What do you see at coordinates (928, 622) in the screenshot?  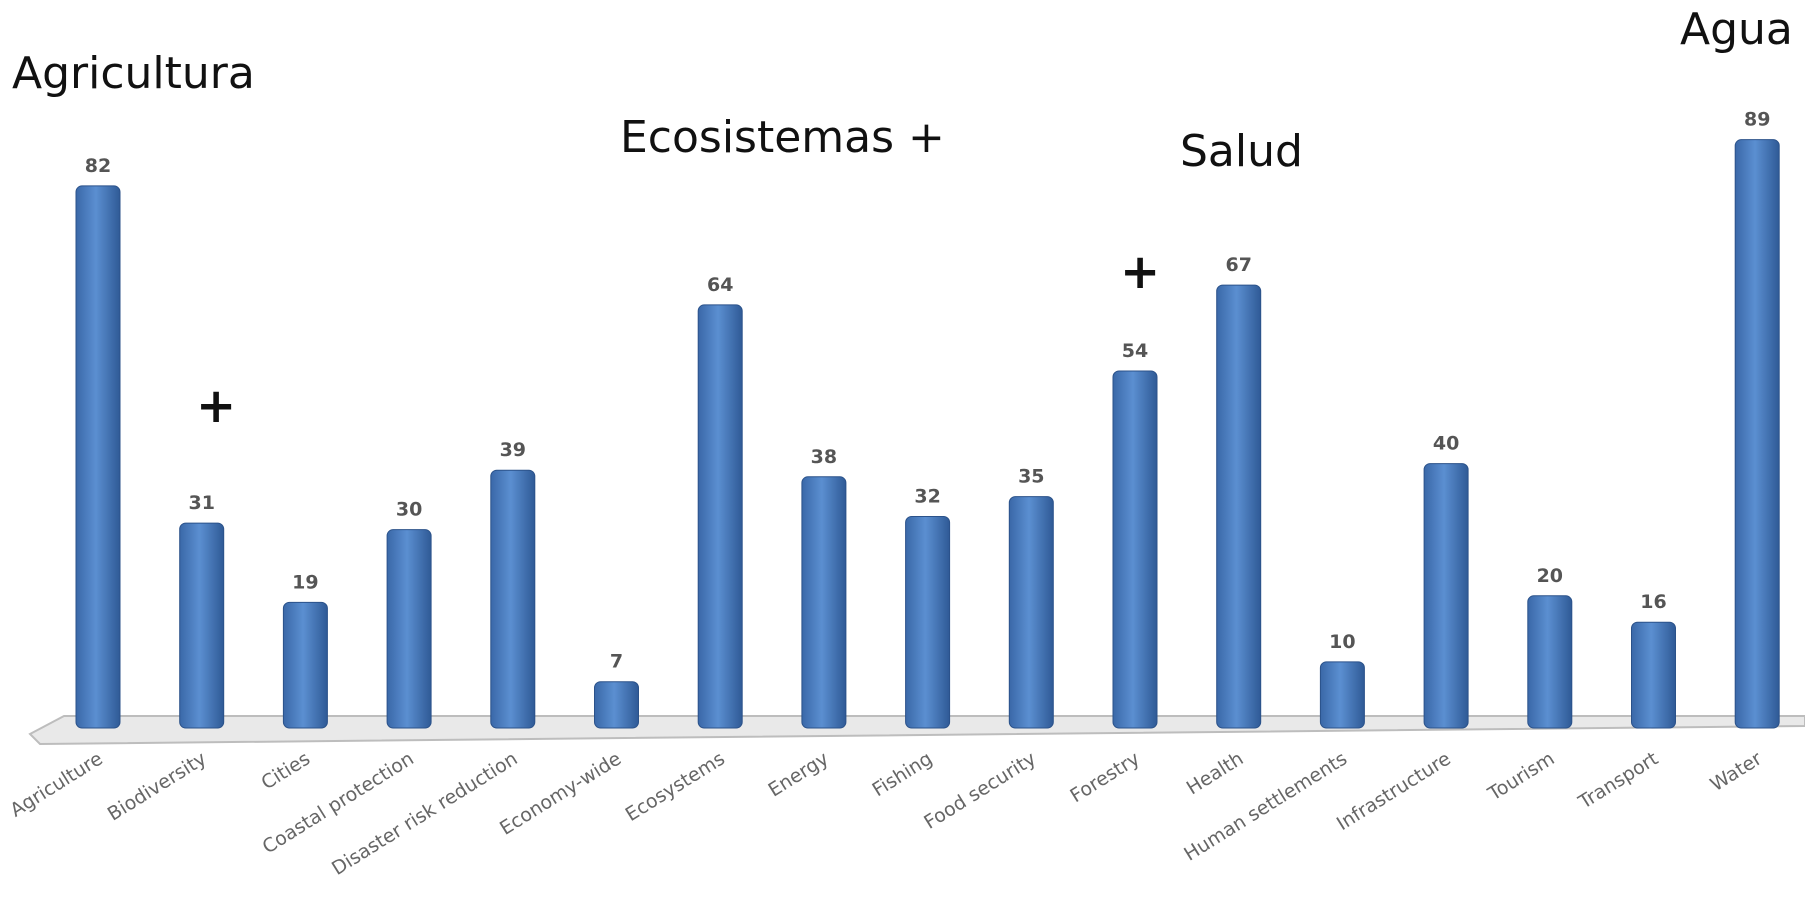 I see `bar-fishing` at bounding box center [928, 622].